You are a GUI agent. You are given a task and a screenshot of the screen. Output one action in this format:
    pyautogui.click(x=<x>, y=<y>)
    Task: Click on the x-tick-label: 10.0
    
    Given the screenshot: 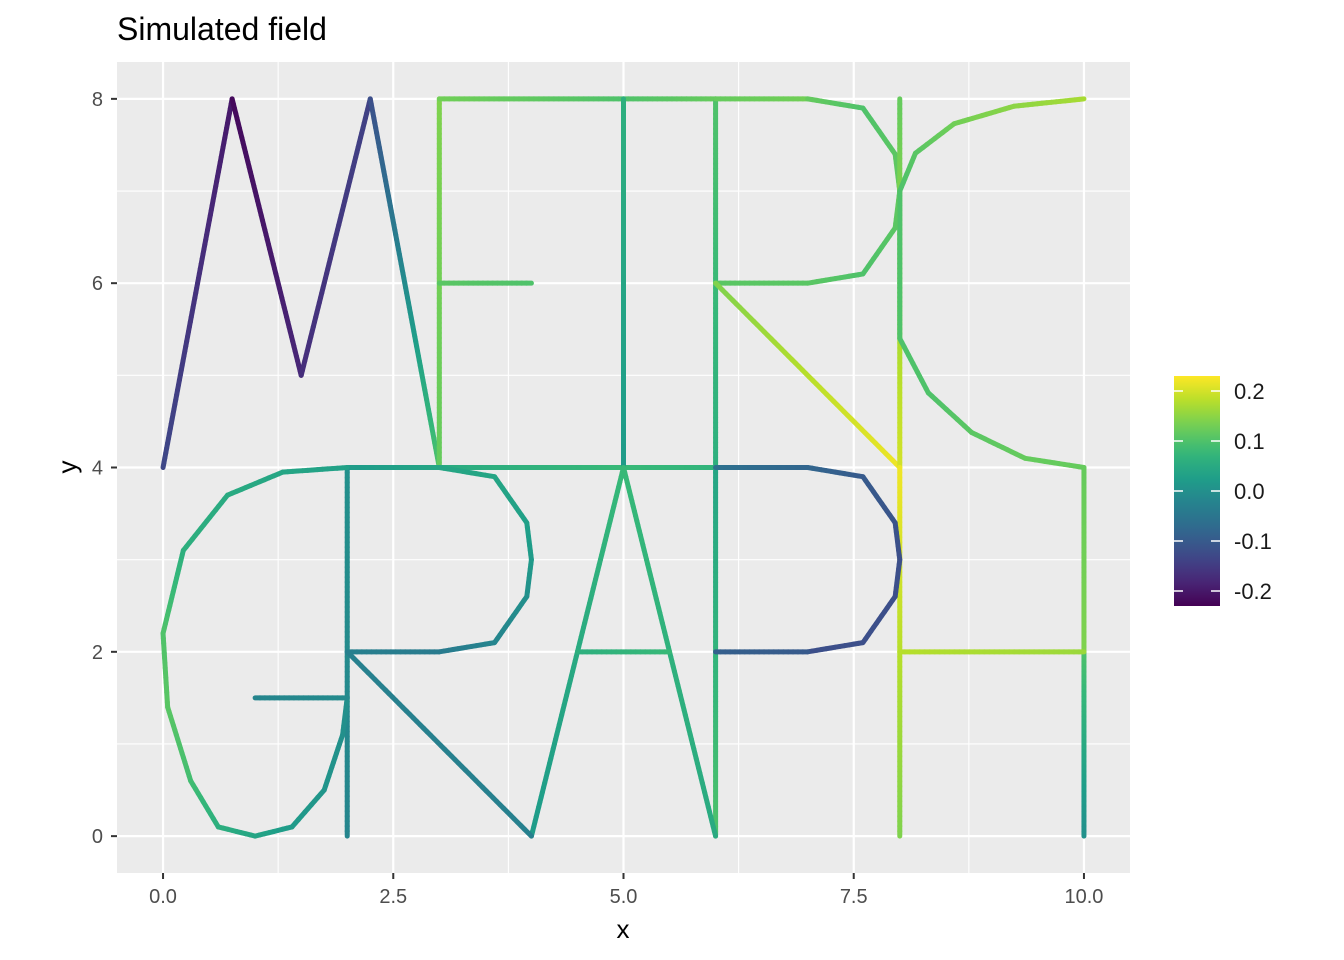 What is the action you would take?
    pyautogui.click(x=1083, y=897)
    